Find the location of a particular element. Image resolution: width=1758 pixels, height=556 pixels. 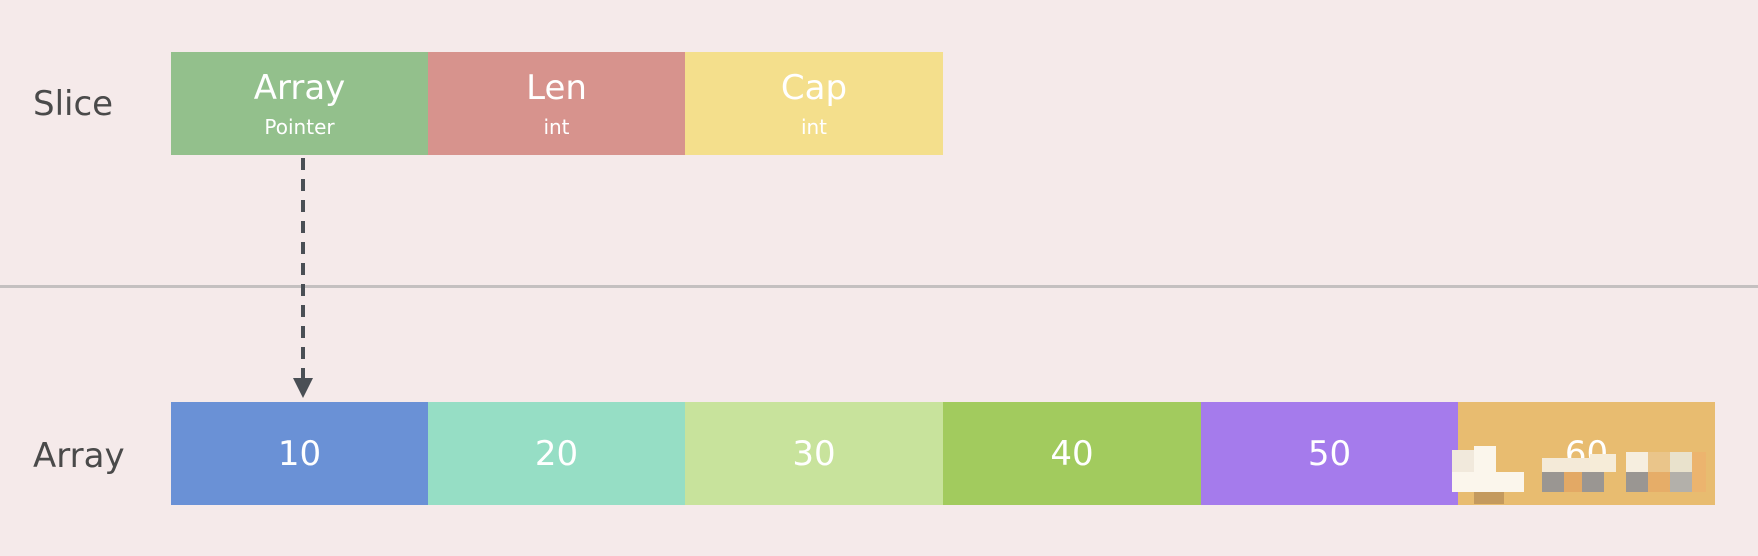

array-element: 20 is located at coordinates (556, 453).